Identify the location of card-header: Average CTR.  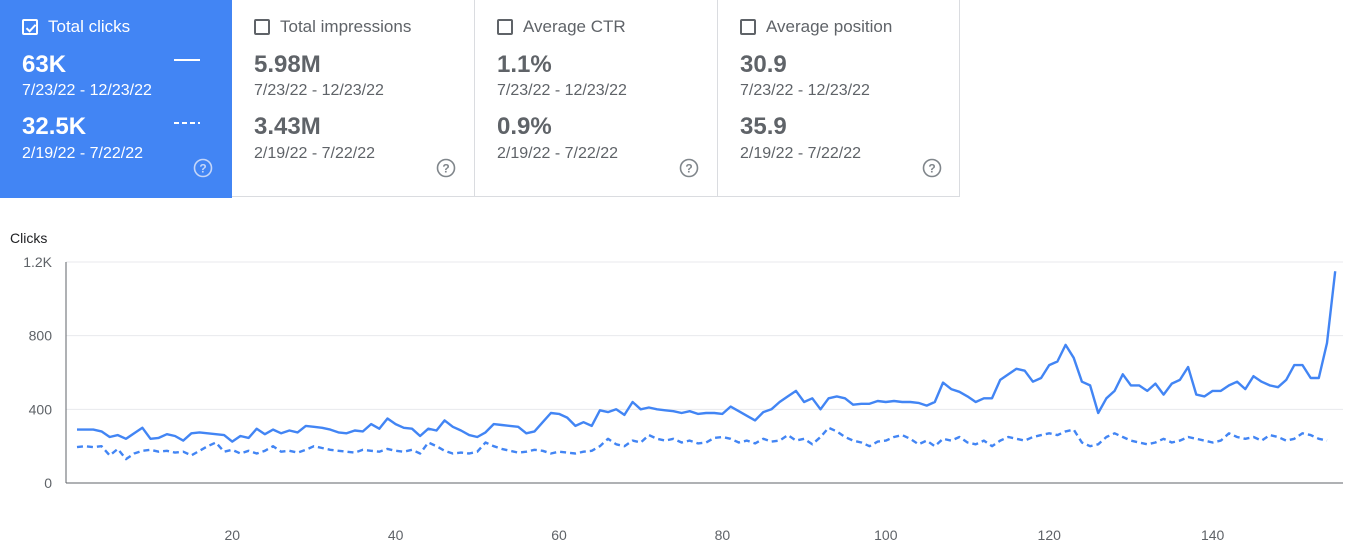
(561, 27).